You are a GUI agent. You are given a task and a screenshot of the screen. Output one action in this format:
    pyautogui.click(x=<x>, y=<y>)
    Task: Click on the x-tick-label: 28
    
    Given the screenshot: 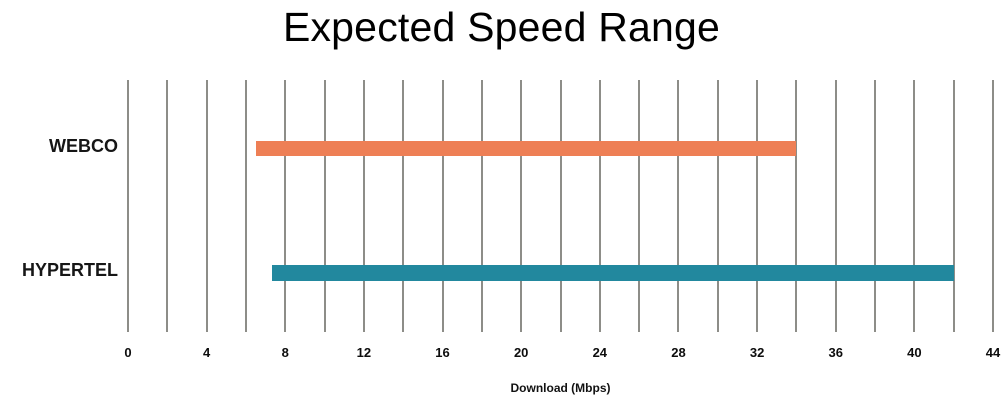 What is the action you would take?
    pyautogui.click(x=678, y=352)
    